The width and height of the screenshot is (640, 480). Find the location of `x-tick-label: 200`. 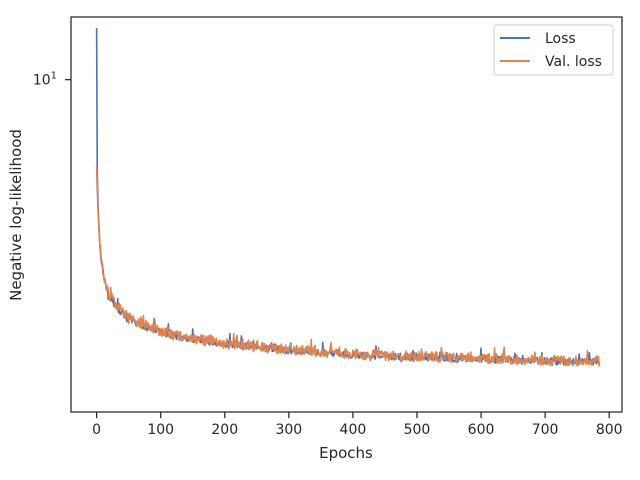

x-tick-label: 200 is located at coordinates (224, 430).